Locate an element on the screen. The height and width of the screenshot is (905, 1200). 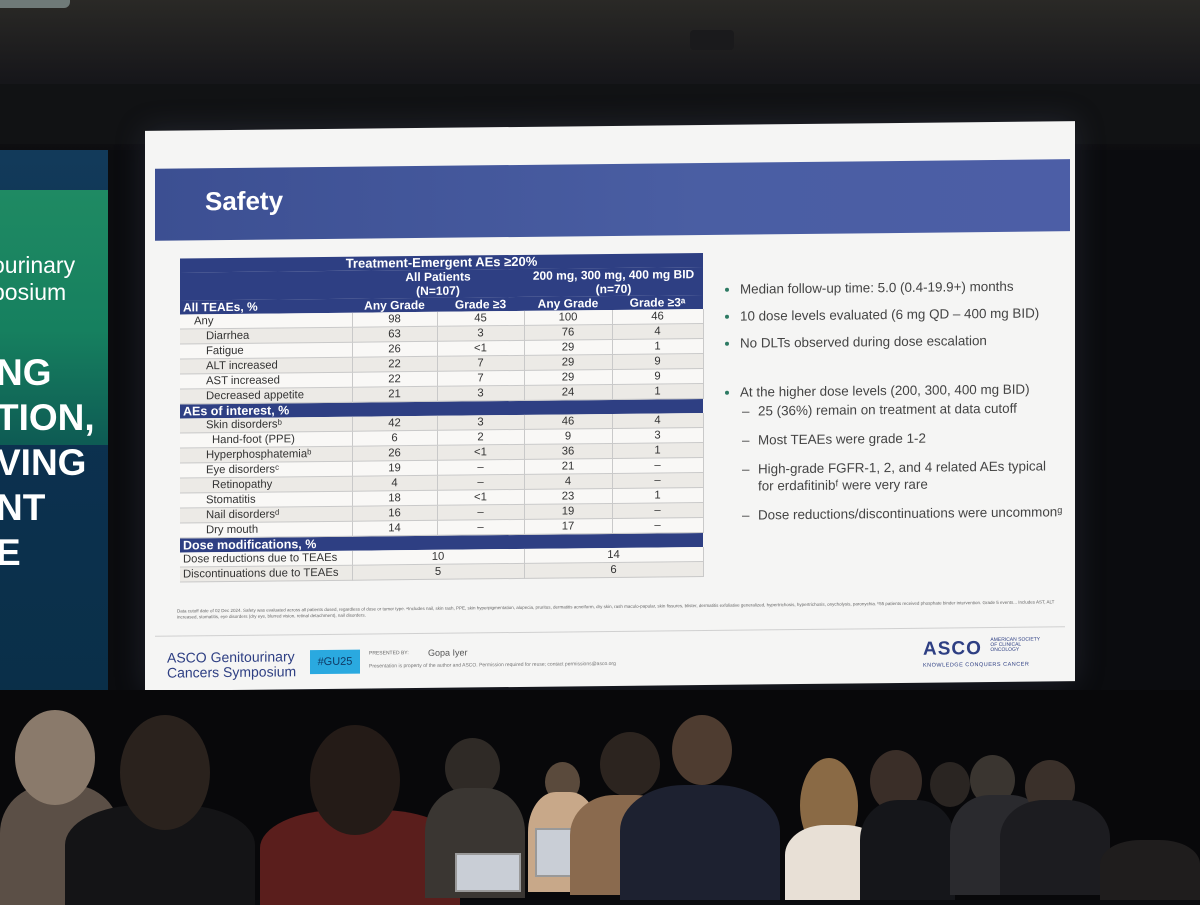
table-cell: 98 is located at coordinates (394, 319).